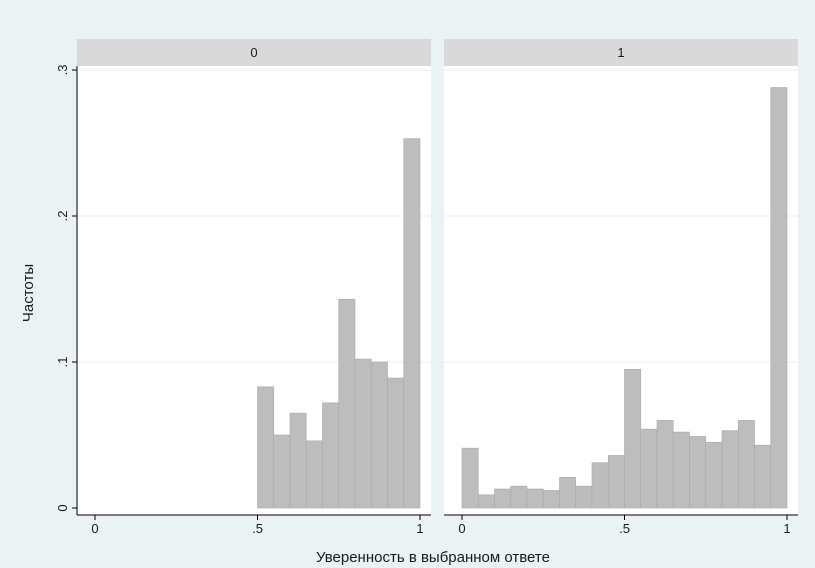 The image size is (815, 568). Describe the element at coordinates (28, 293) in the screenshot. I see `y-axis-label: Частоты` at that location.